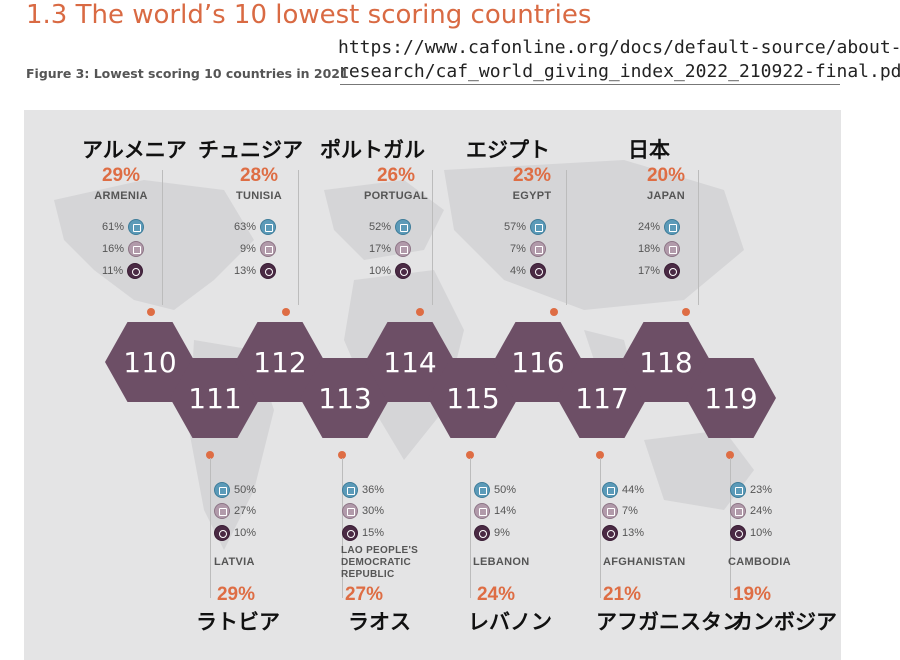 This screenshot has width=900, height=660. I want to click on stat-row-donate: 36%, so click(363, 490).